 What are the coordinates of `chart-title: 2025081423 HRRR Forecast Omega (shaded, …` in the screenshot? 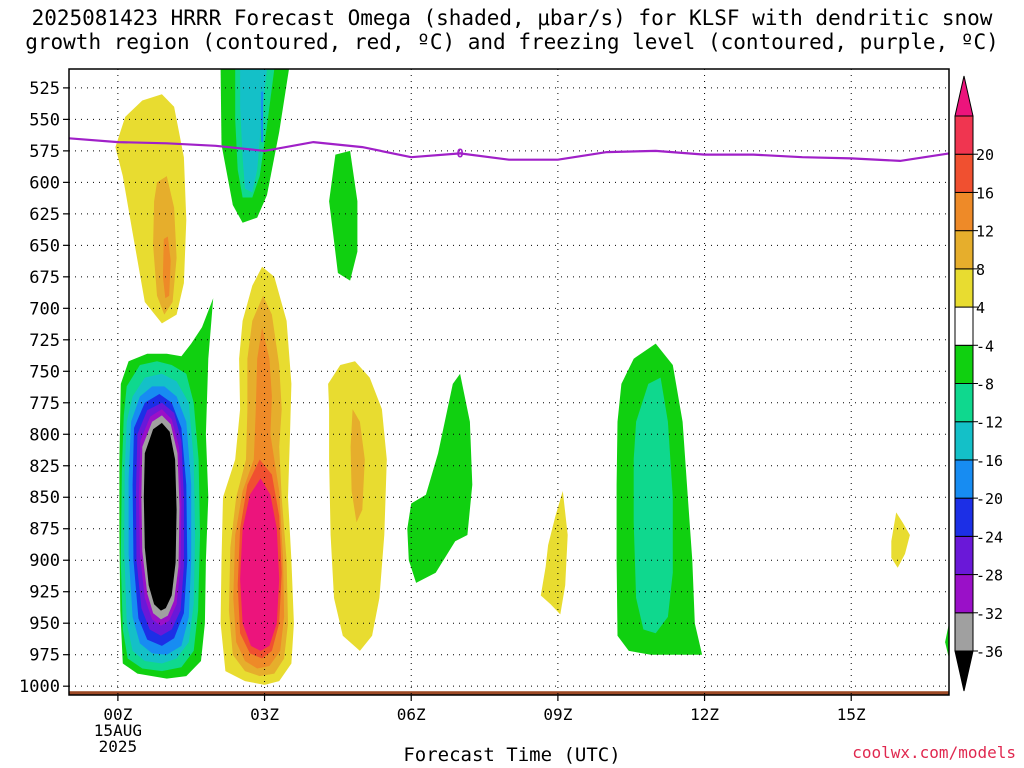 It's located at (512, 30).